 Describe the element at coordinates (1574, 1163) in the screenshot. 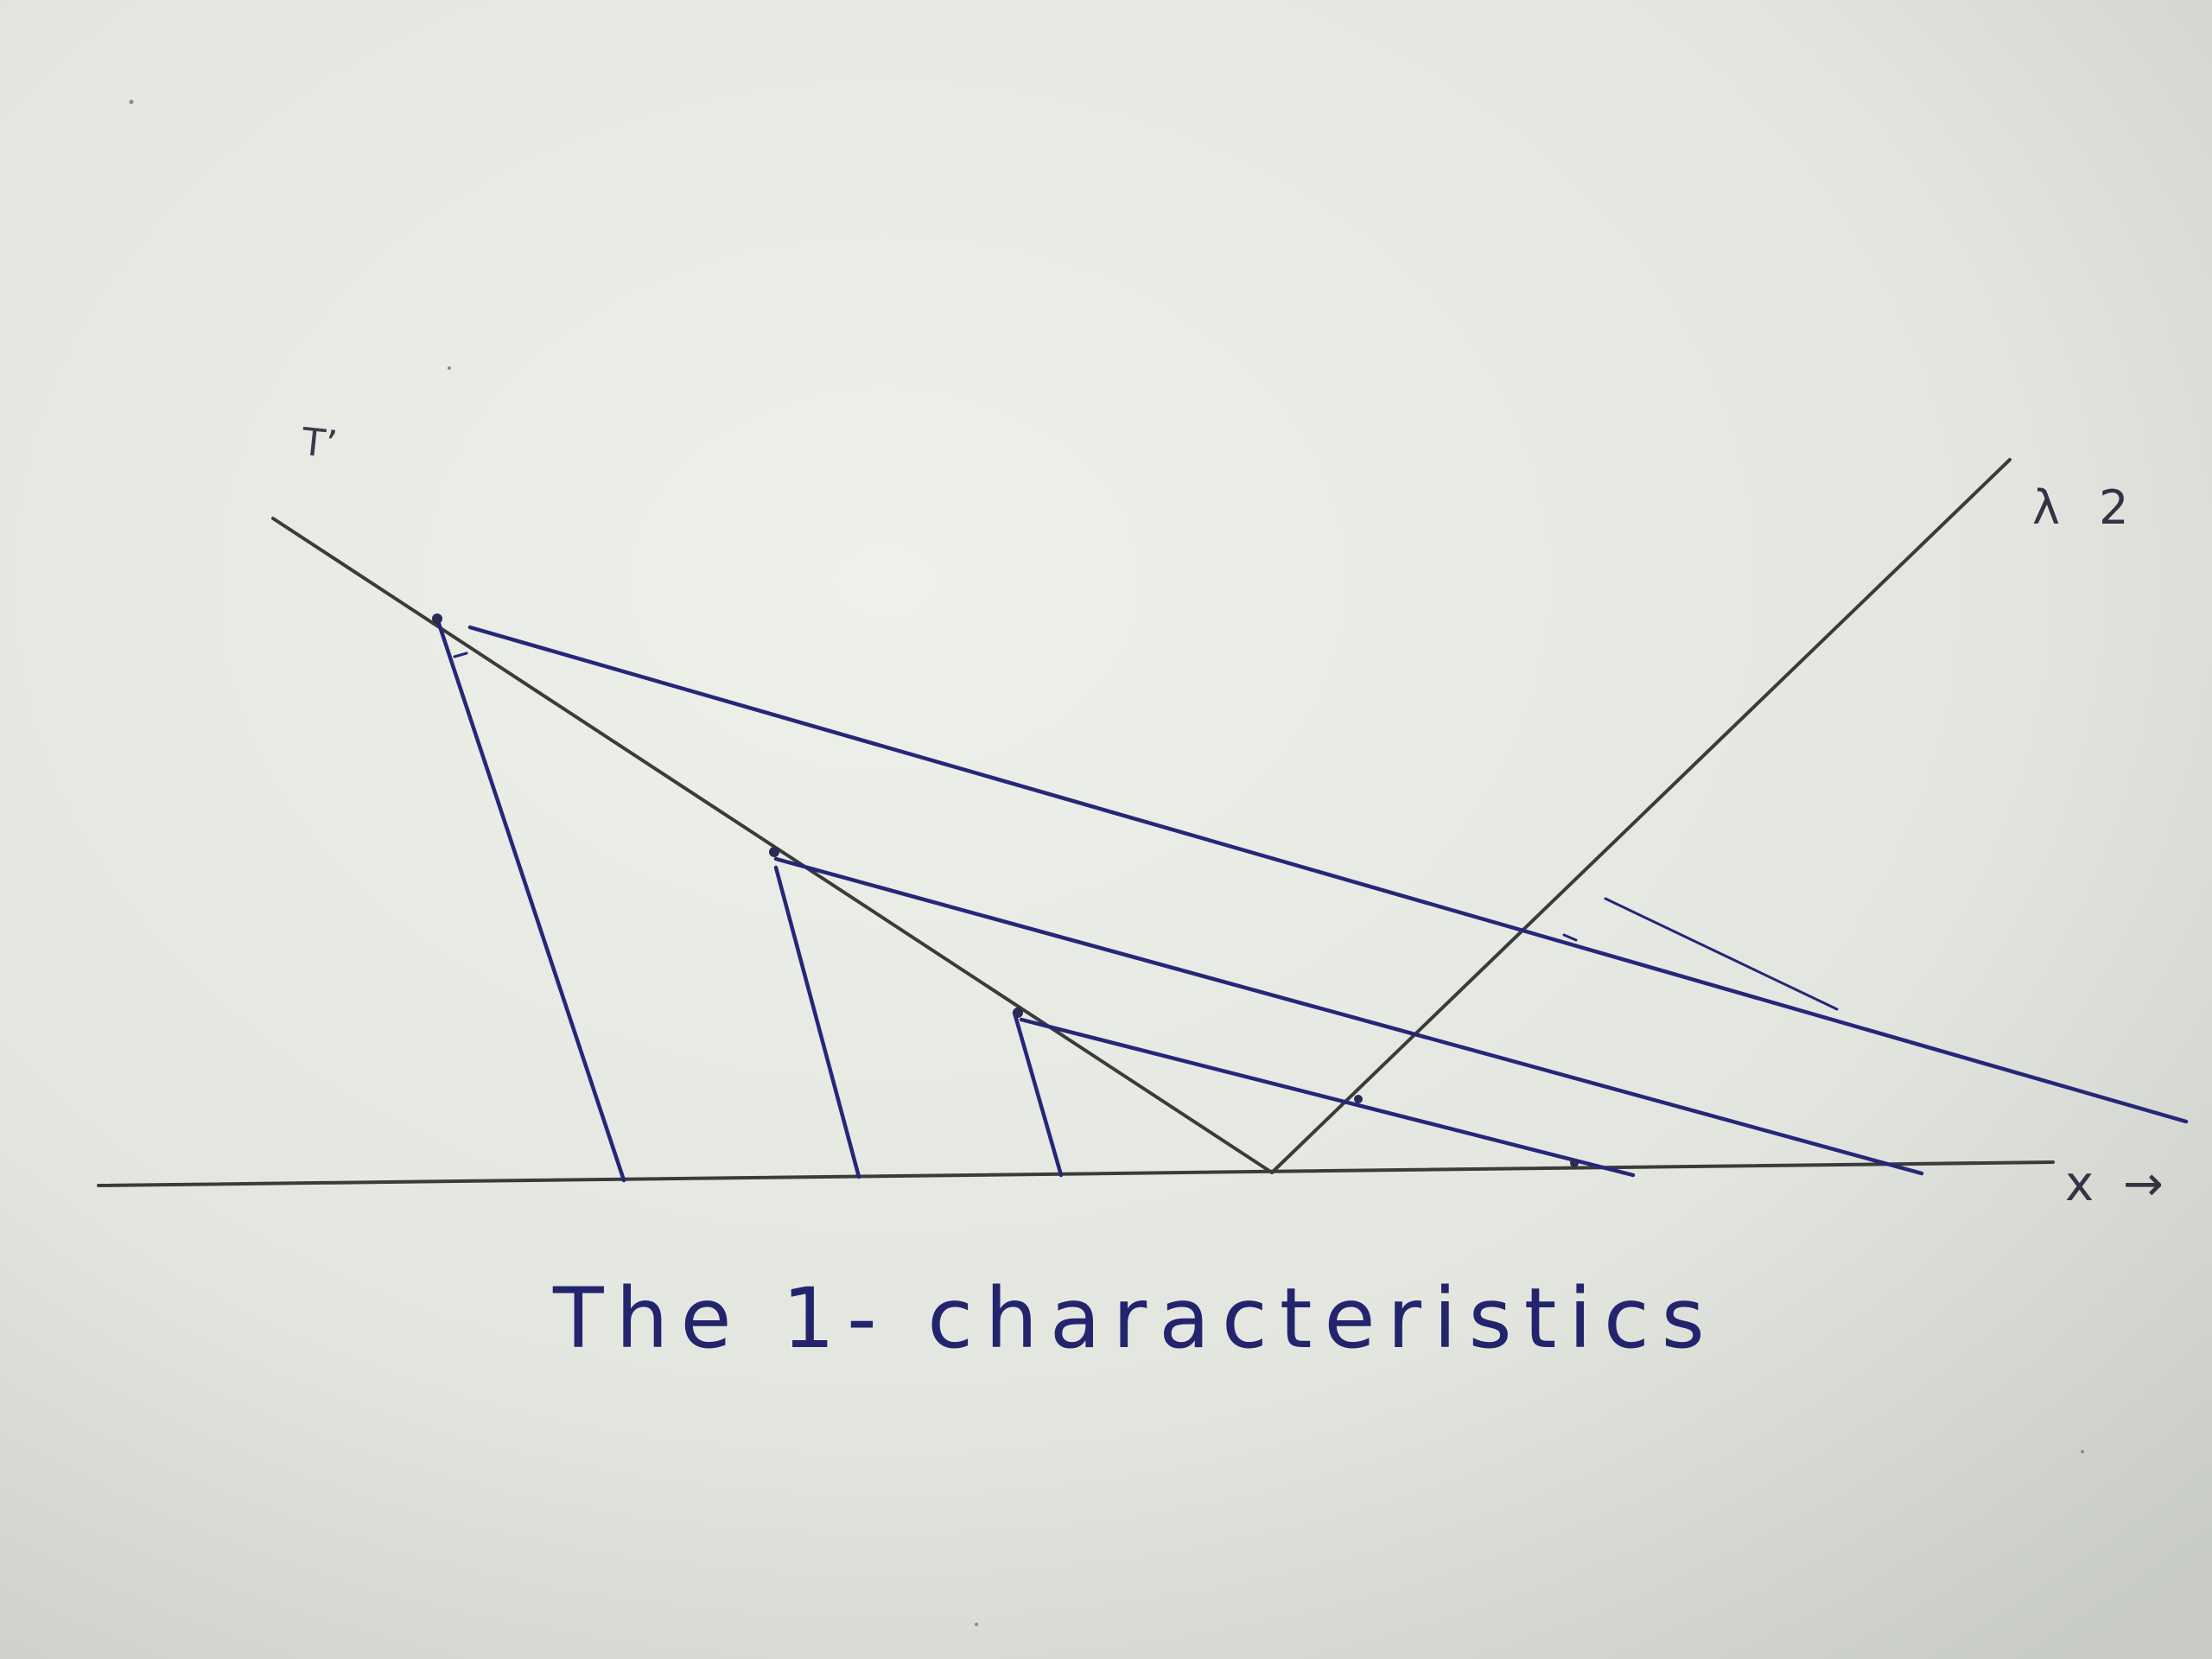

I see `dot-ink-end` at that location.